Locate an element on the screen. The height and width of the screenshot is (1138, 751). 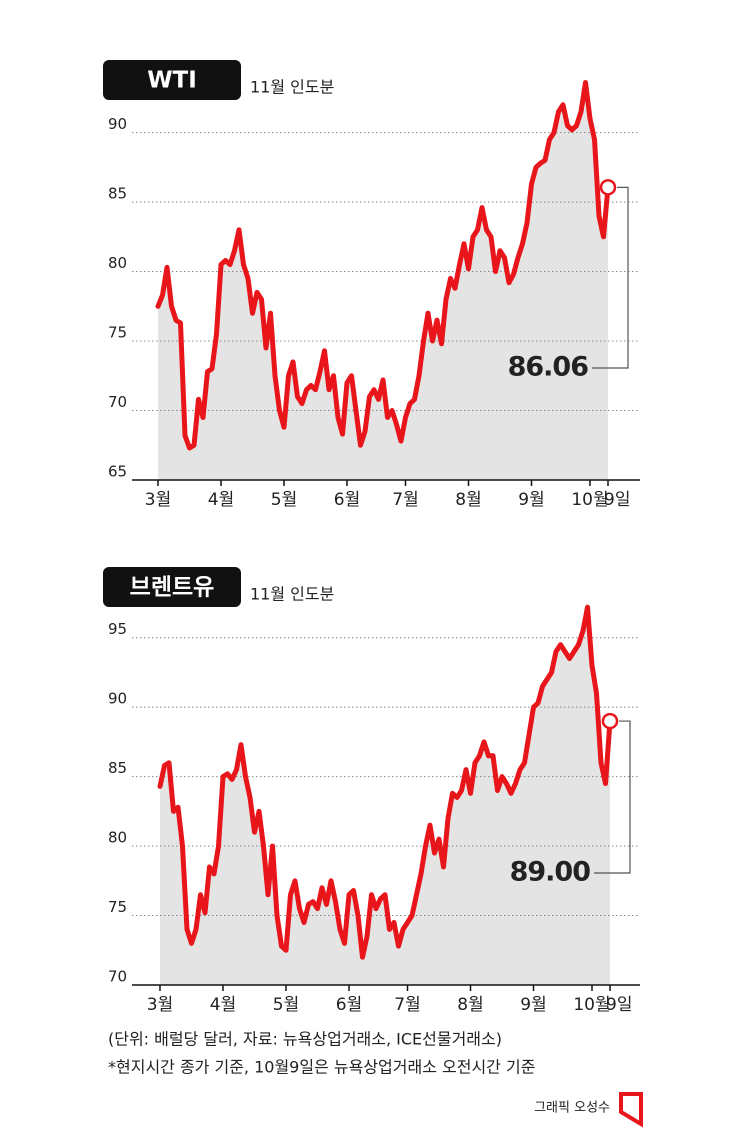
y-tick-label: 65 is located at coordinates (117, 472).